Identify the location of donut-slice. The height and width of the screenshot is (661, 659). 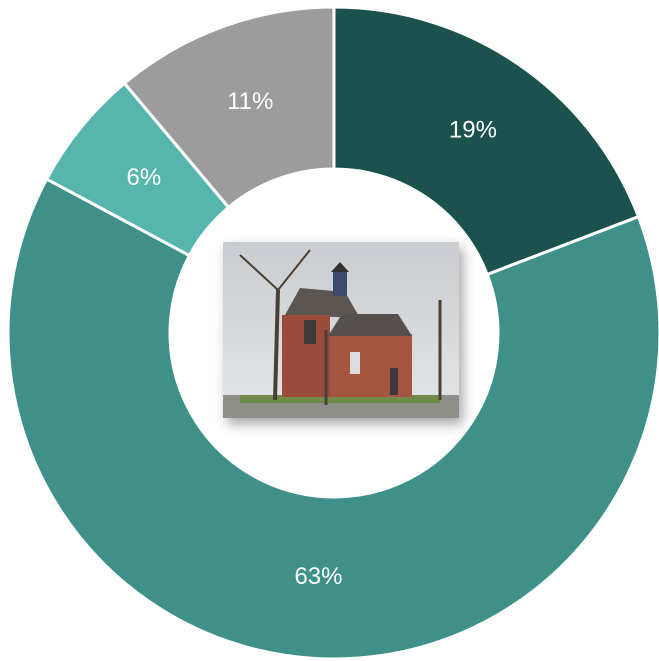
(229, 107).